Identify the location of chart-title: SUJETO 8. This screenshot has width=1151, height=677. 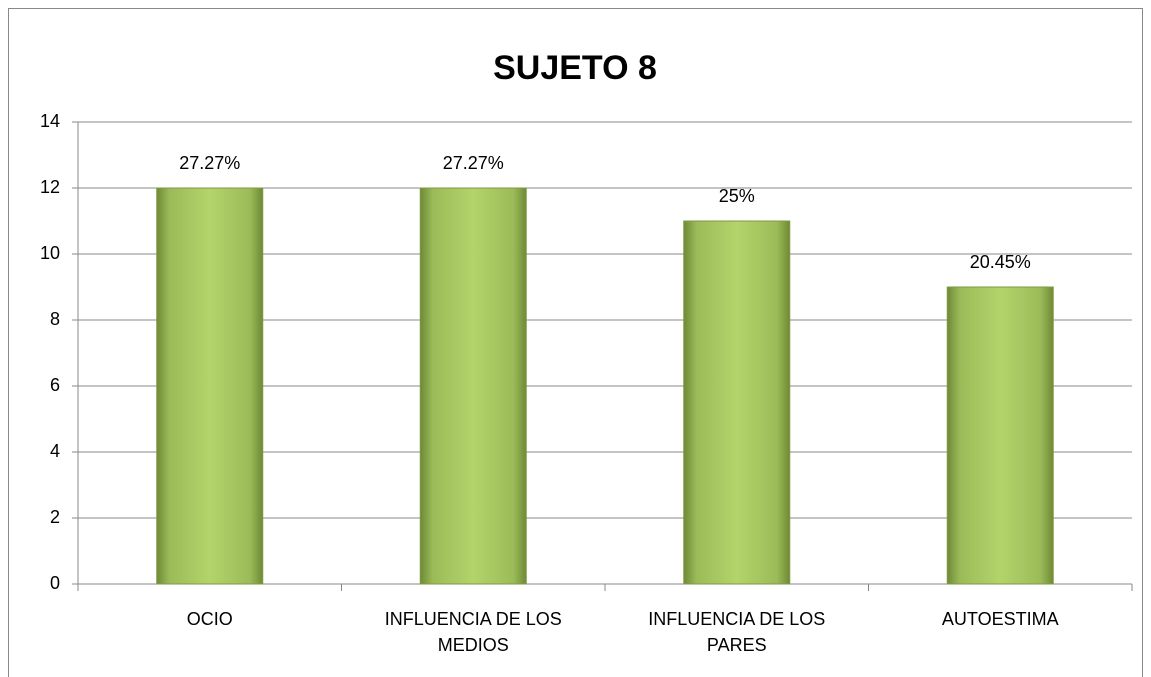
(575, 68).